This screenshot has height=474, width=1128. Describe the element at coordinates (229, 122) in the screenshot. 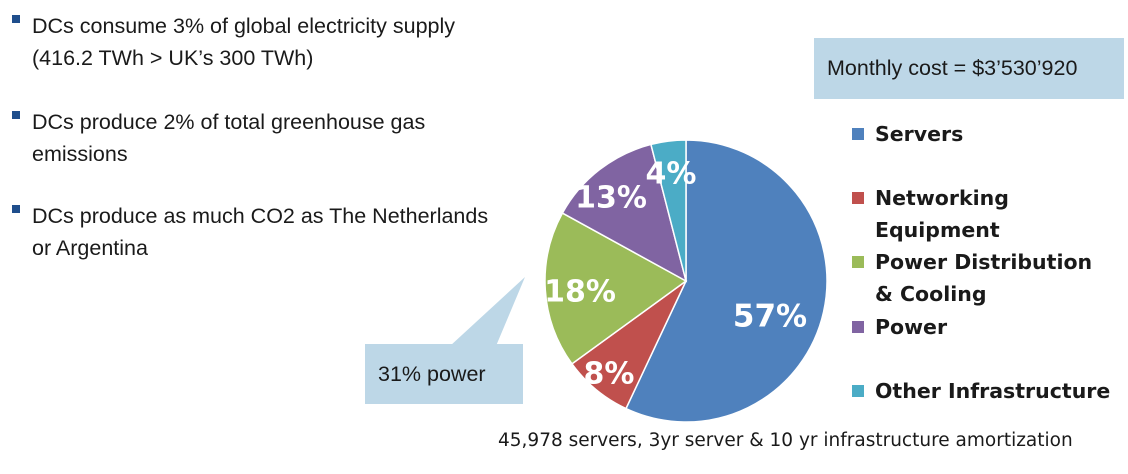

I see `bullet-line: DCs produce 2% of total greenhouse gas` at that location.